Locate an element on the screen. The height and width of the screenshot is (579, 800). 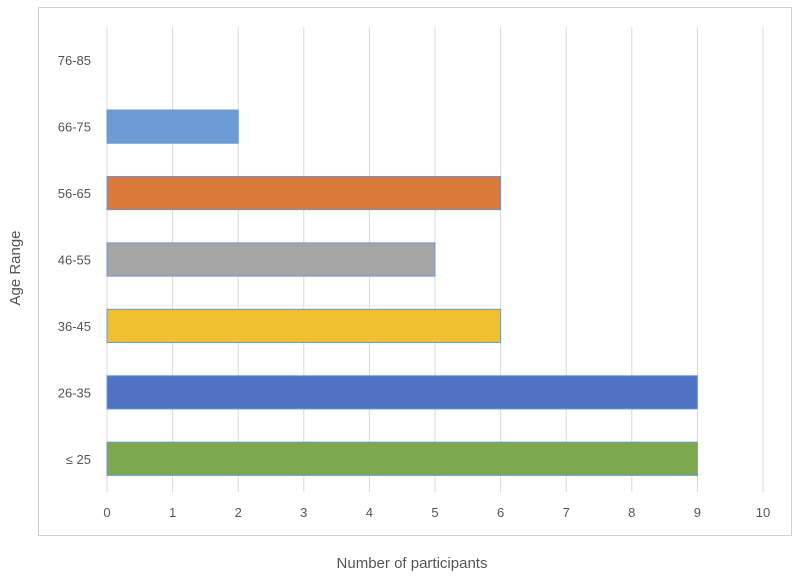
x-axis-title: Number of participants is located at coordinates (412, 563).